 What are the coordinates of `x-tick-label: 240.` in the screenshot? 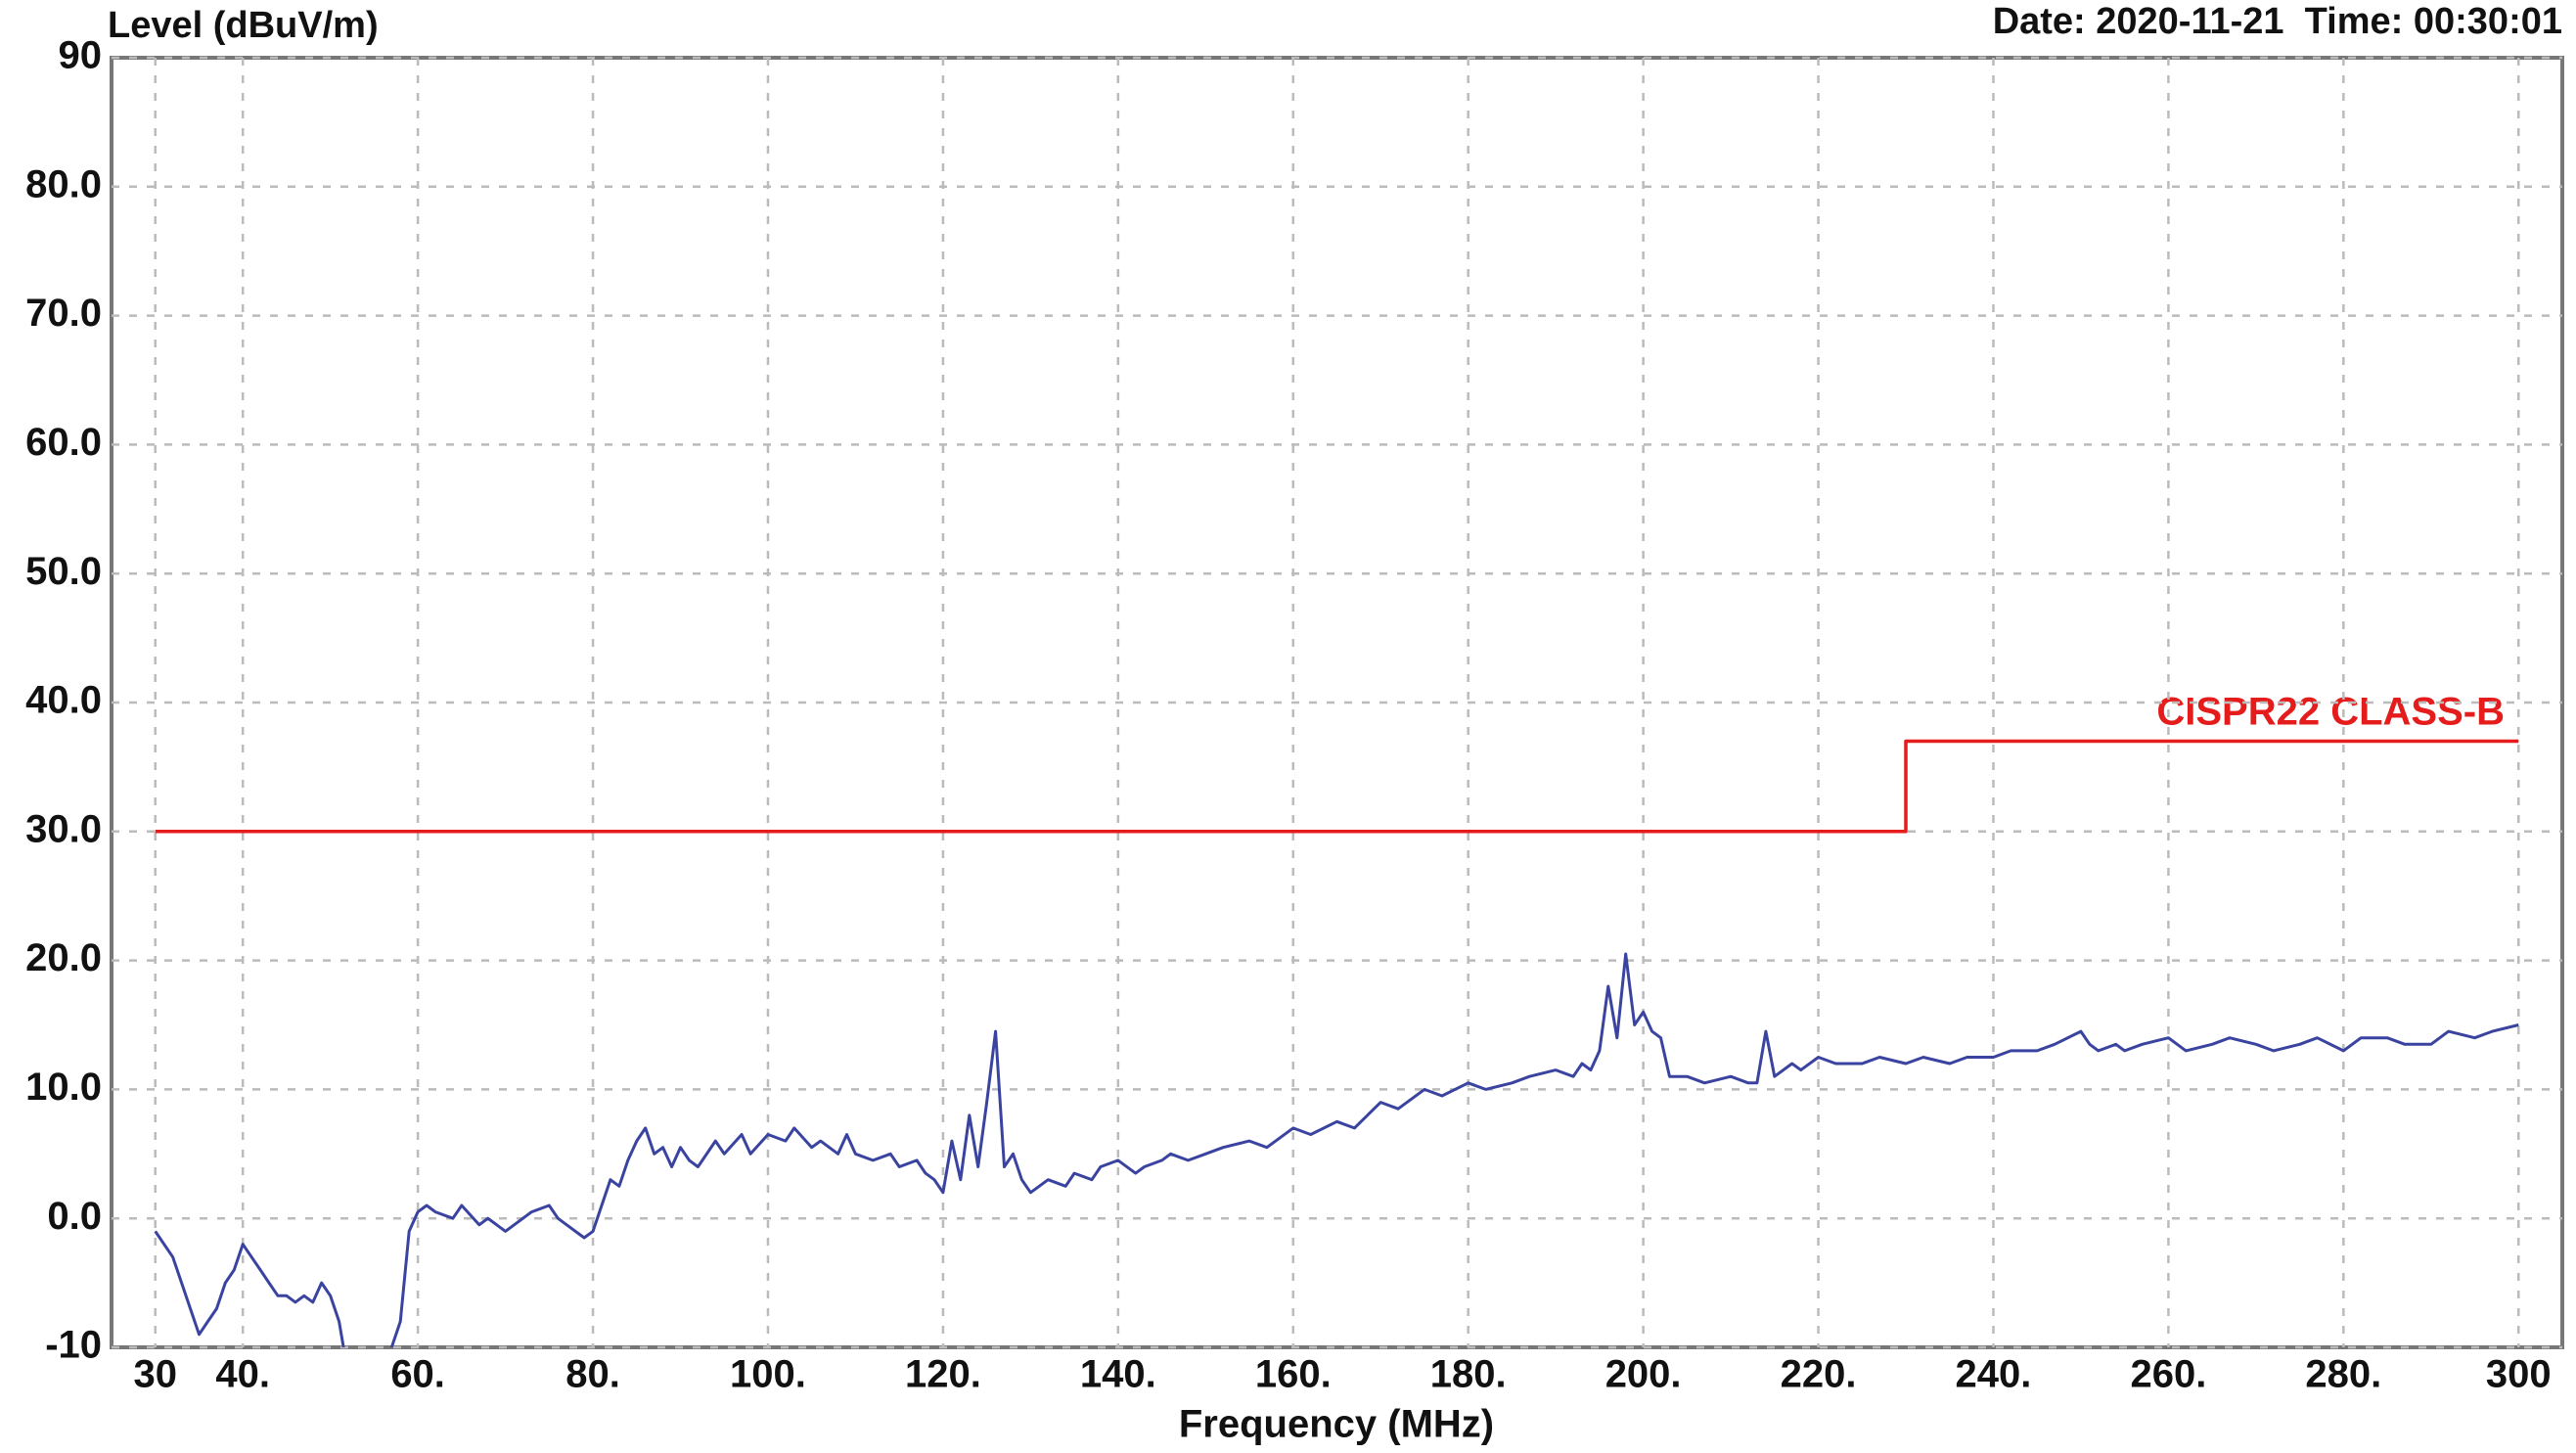 It's located at (1994, 1374).